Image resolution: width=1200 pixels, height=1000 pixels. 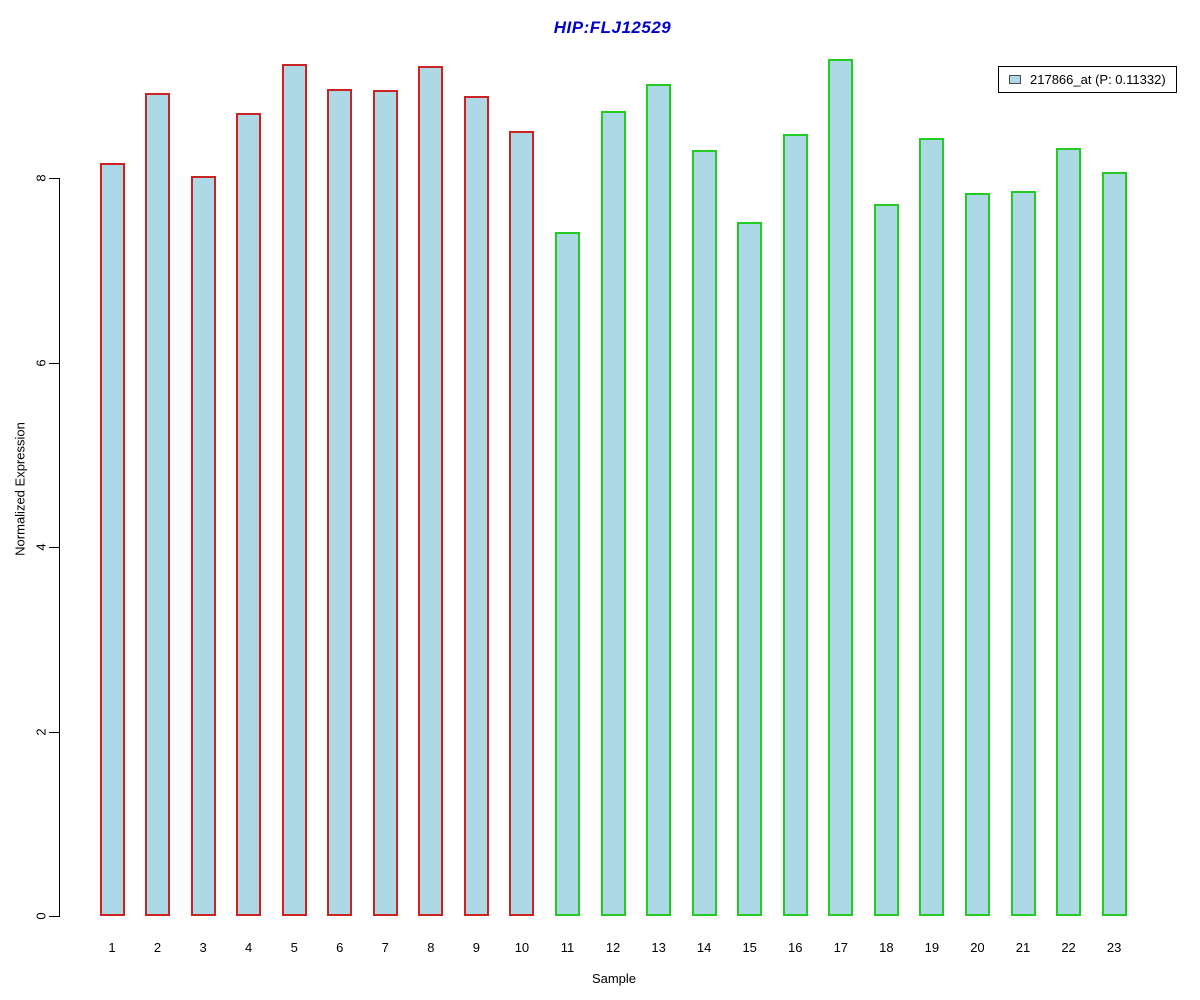 What do you see at coordinates (340, 947) in the screenshot?
I see `x-tick-label: 6` at bounding box center [340, 947].